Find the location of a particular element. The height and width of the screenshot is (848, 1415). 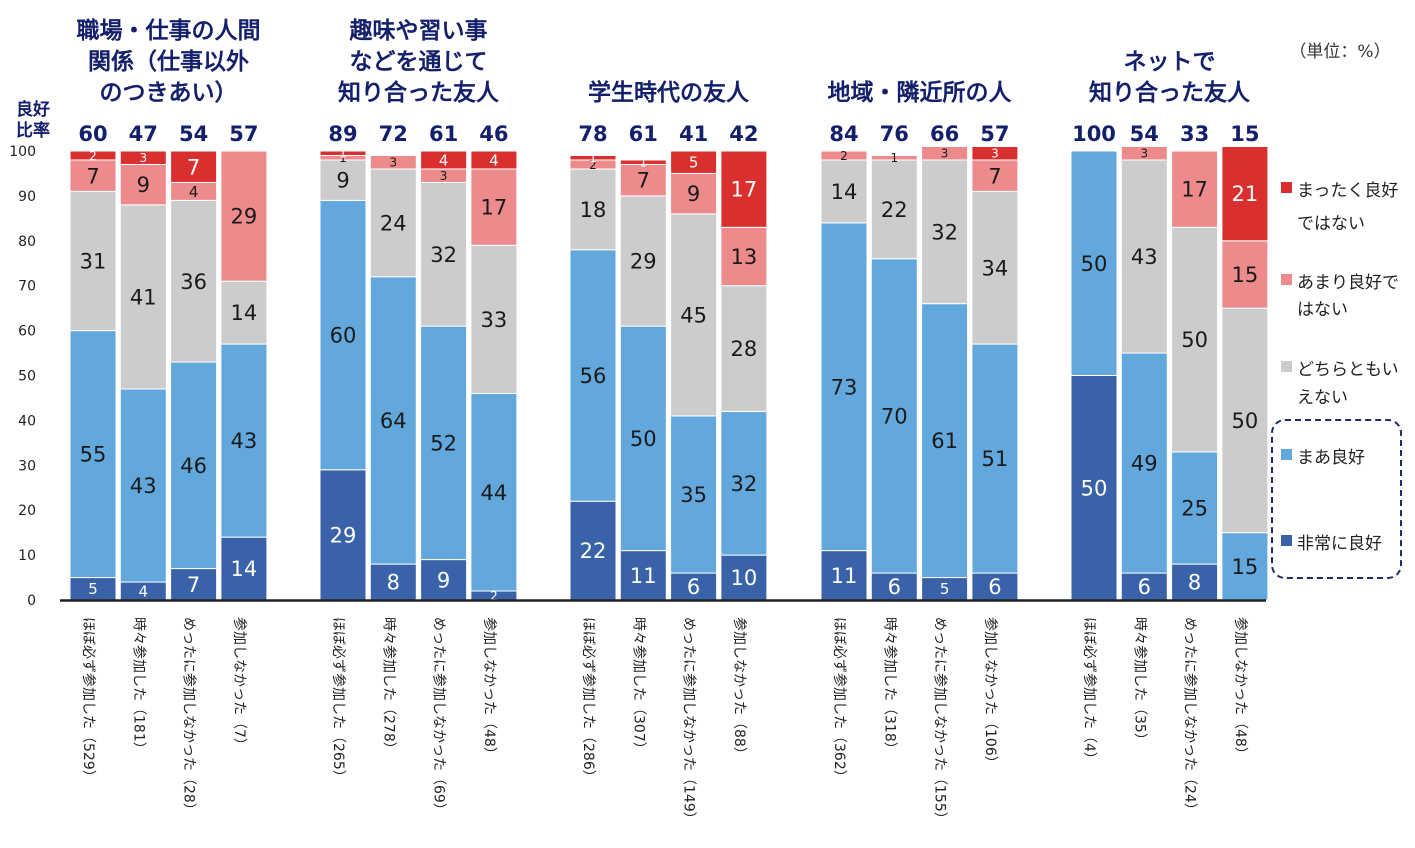

legend-label: どちらともい is located at coordinates (1348, 370).